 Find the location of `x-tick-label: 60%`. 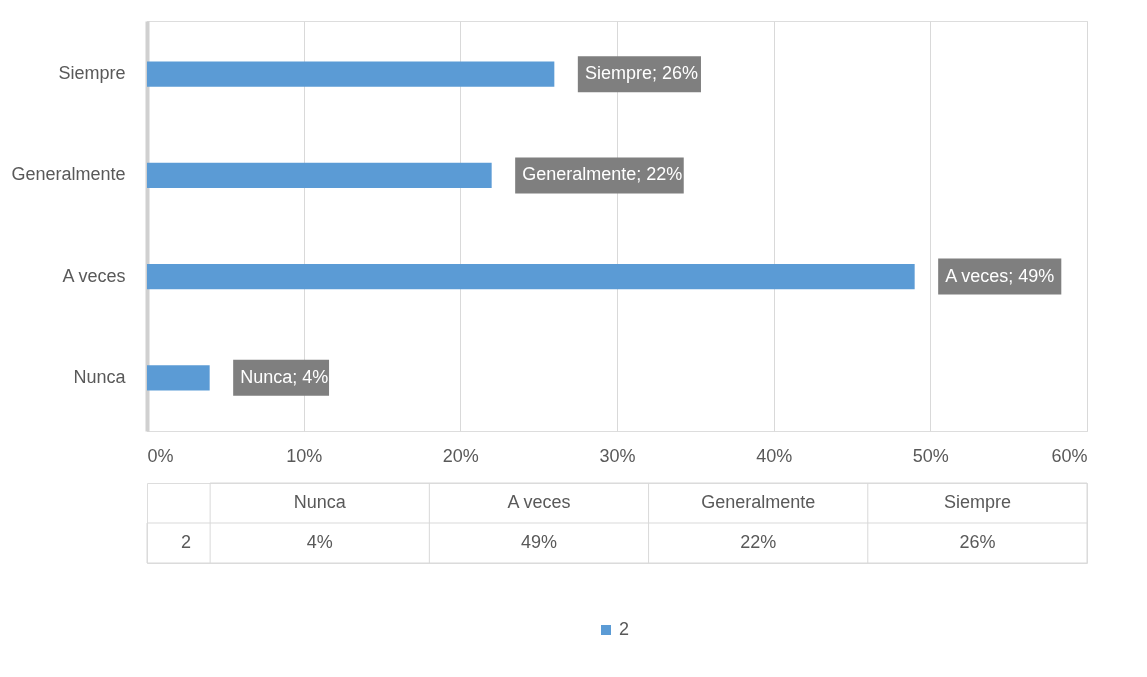

x-tick-label: 60% is located at coordinates (1069, 455).